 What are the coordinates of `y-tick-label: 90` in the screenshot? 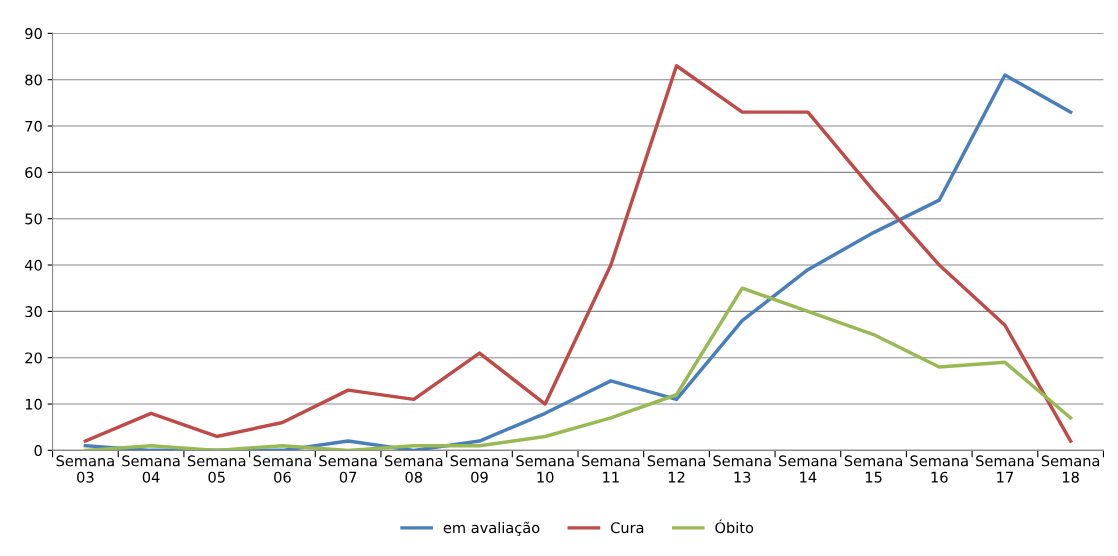 It's located at (33, 34).